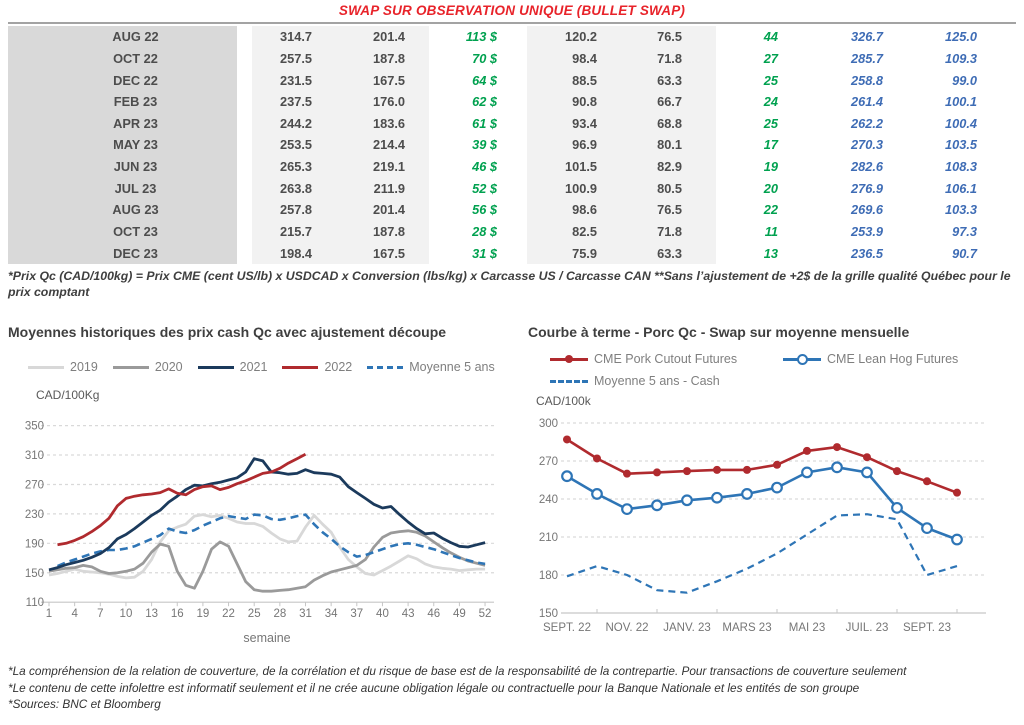  What do you see at coordinates (431, 367) in the screenshot?
I see `legend-item-moyenne-5-ans: Moyenne 5 ans` at bounding box center [431, 367].